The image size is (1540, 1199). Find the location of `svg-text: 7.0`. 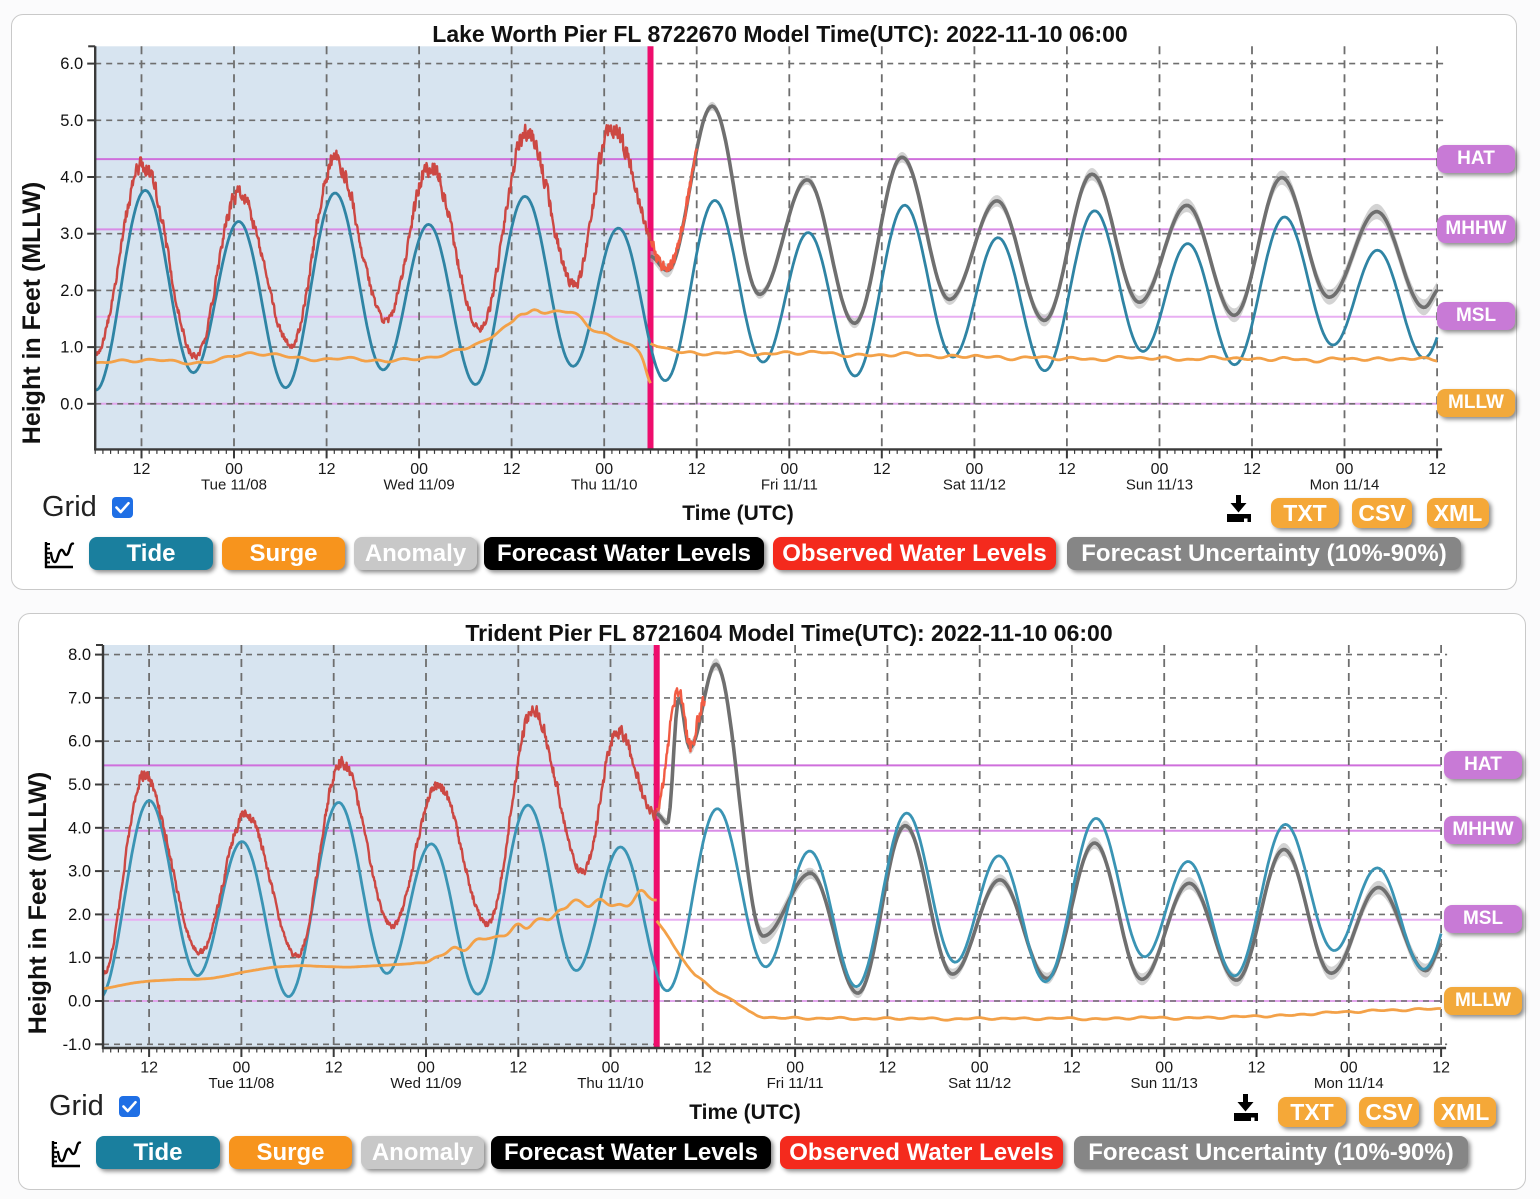

svg-text: 7.0 is located at coordinates (79, 698).